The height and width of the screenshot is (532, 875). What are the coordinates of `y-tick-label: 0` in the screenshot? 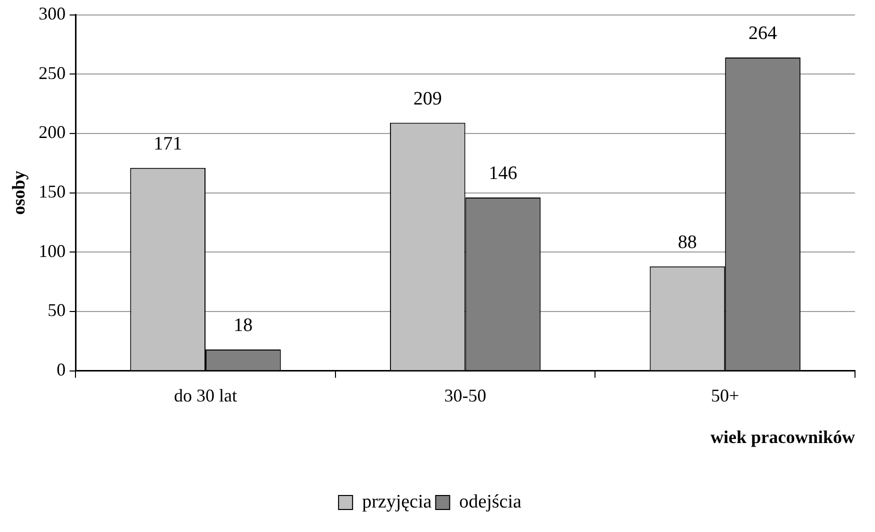 It's located at (61, 370).